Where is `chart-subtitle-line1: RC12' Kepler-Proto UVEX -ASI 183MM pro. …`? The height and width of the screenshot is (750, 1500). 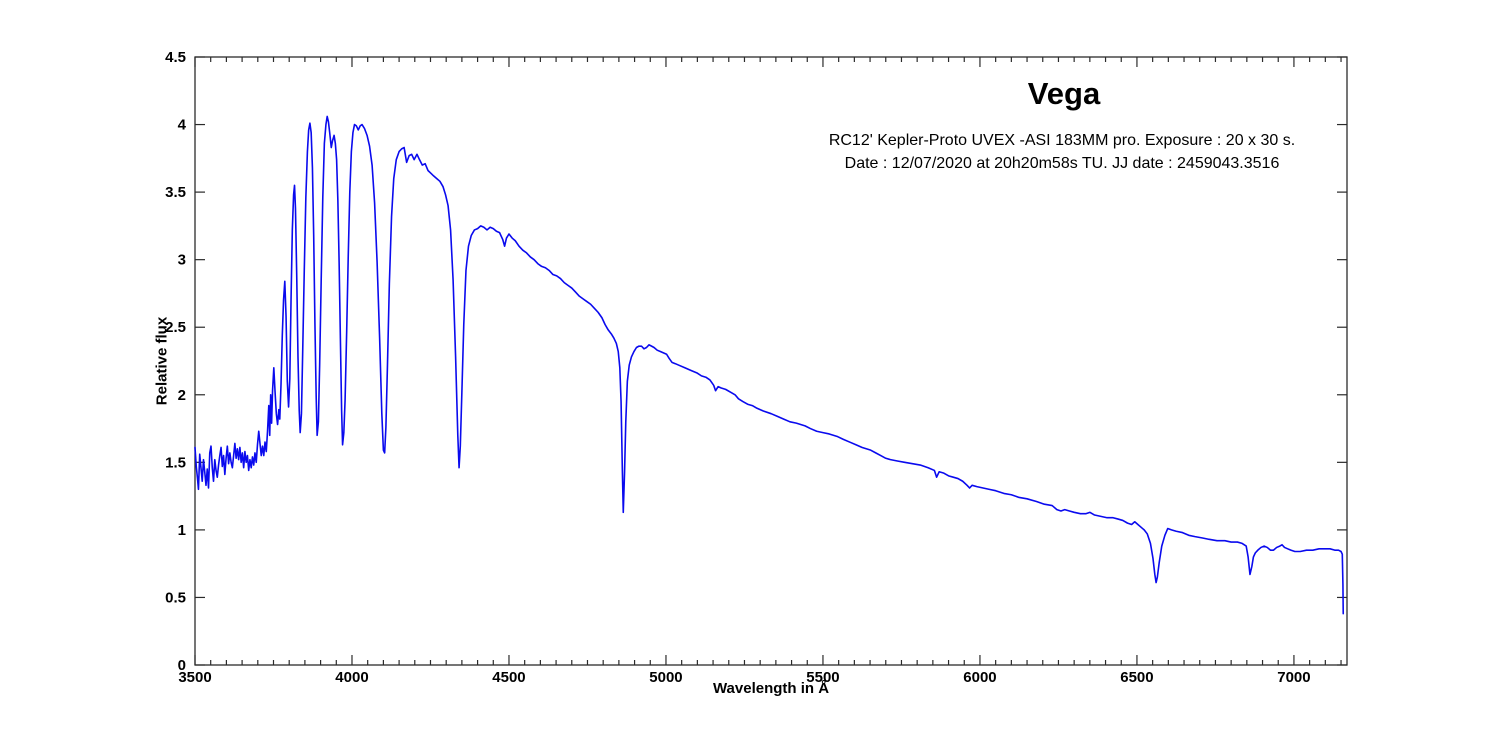 chart-subtitle-line1: RC12' Kepler-Proto UVEX -ASI 183MM pro. … is located at coordinates (1062, 140).